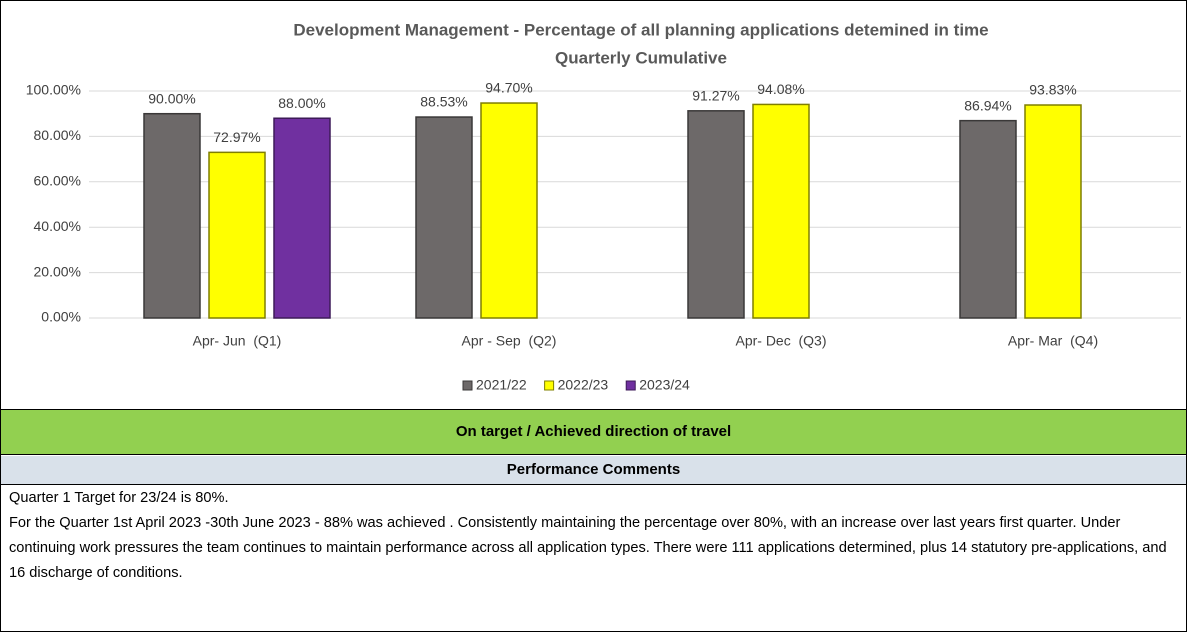  What do you see at coordinates (1052, 90) in the screenshot?
I see `data-label: 93.83%` at bounding box center [1052, 90].